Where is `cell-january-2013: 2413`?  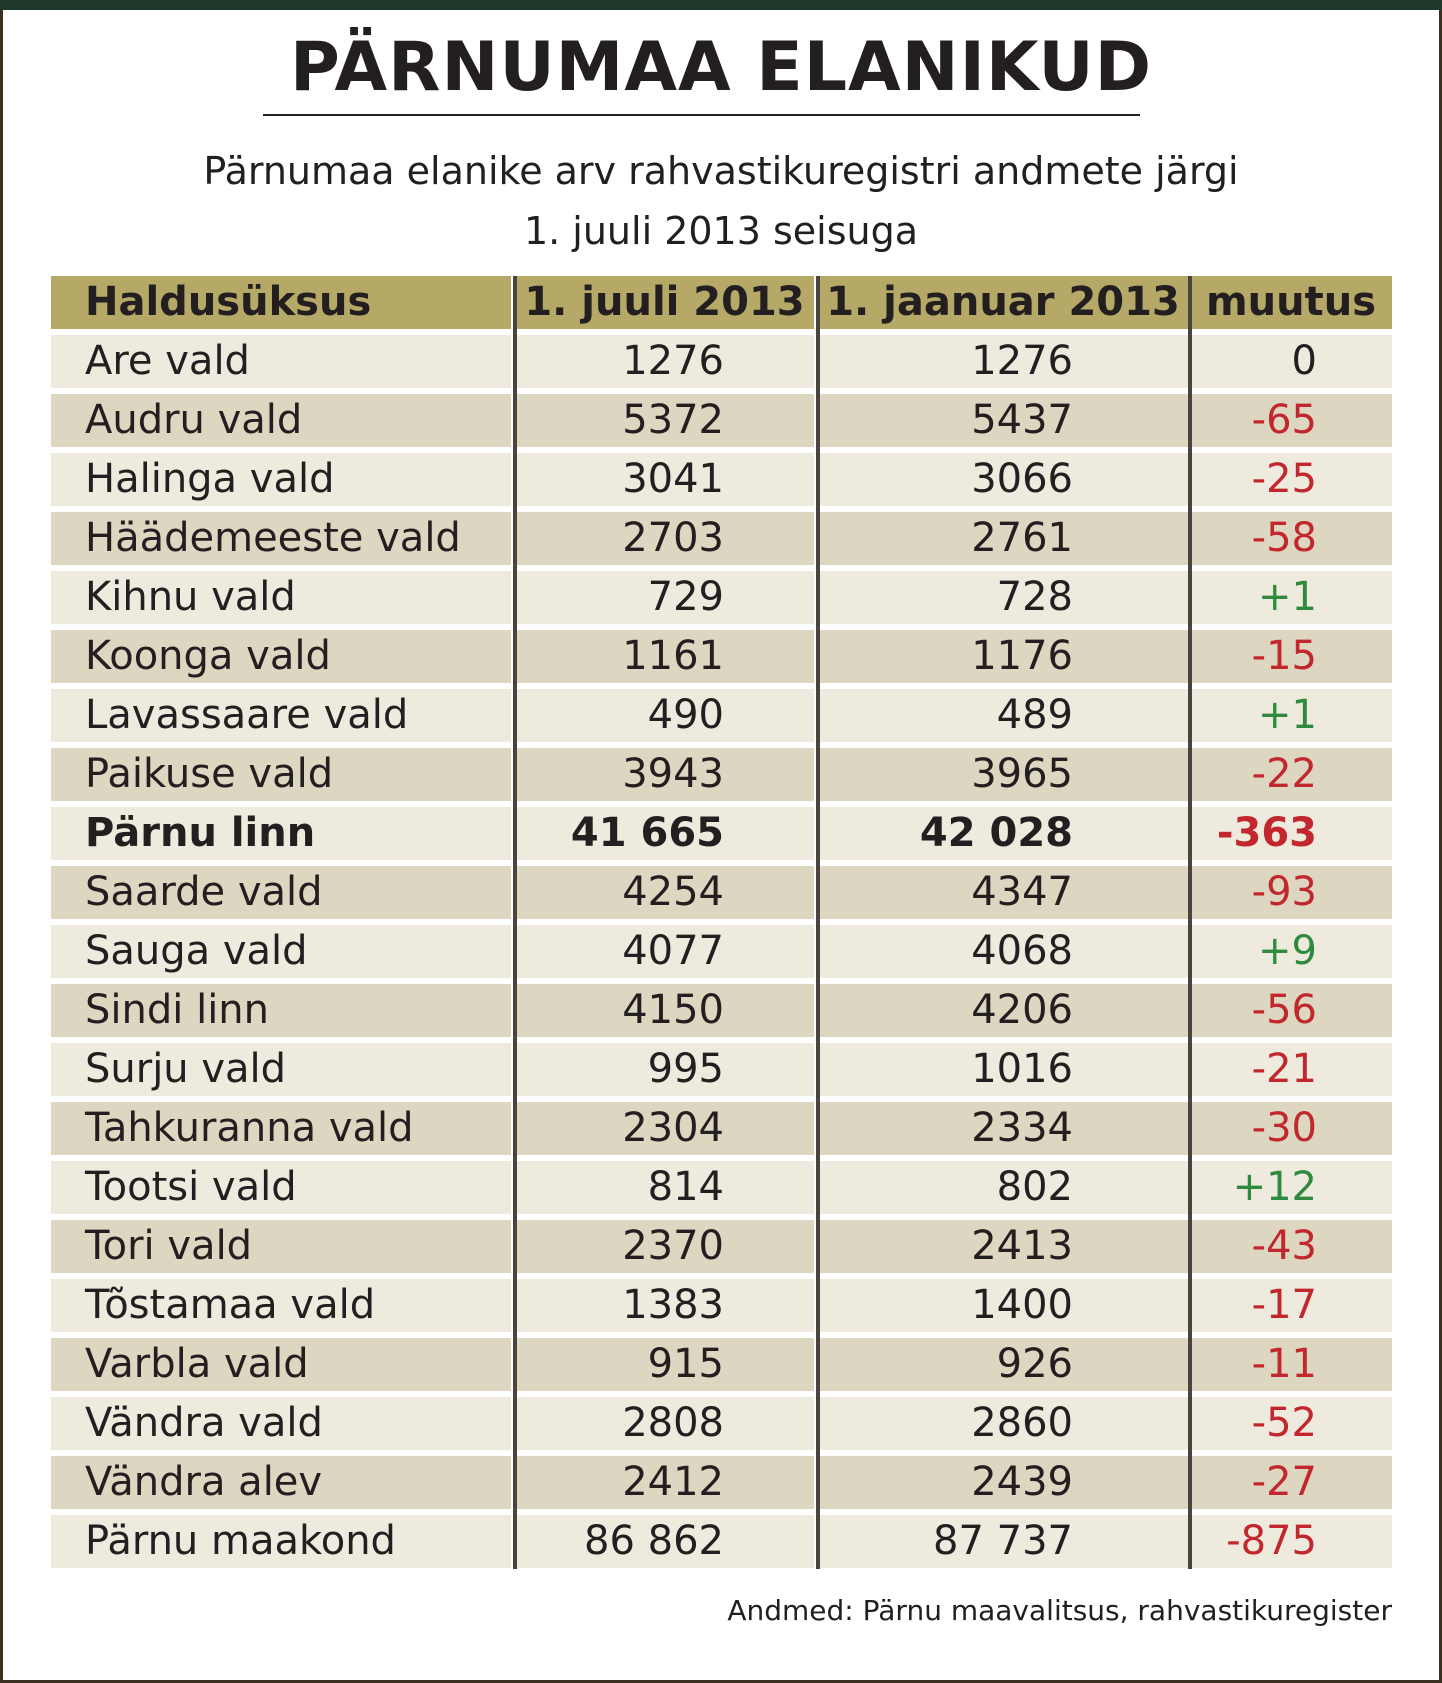 cell-january-2013: 2413 is located at coordinates (1003, 1246).